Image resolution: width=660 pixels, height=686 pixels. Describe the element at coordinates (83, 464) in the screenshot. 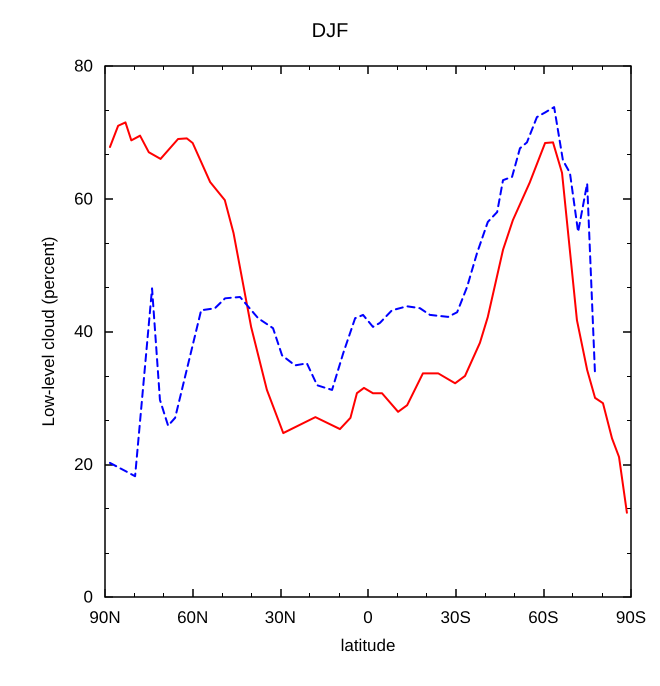

I see `y-tick-label: 20` at that location.